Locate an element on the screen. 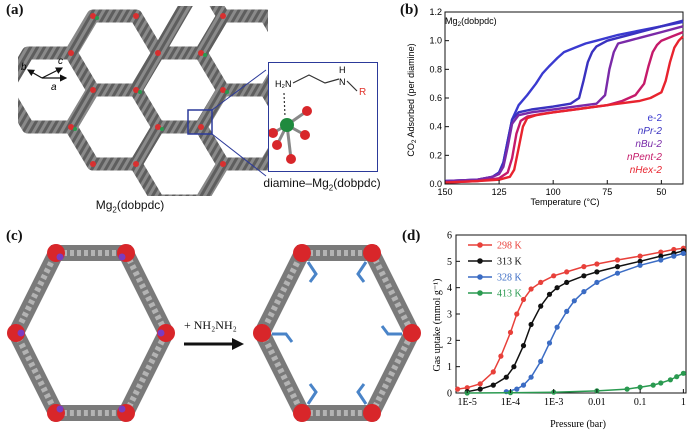 The width and height of the screenshot is (700, 431). legend-npr-2: nPr-2 is located at coordinates (650, 131).